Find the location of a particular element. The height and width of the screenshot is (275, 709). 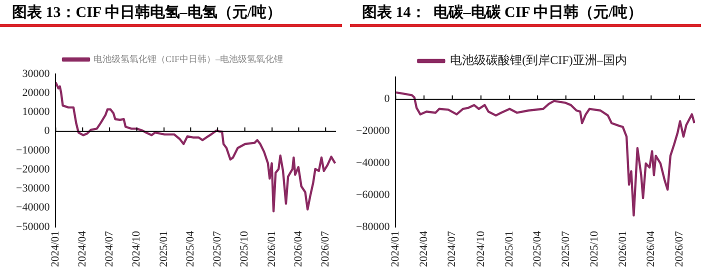

y-tick-label: −30000 is located at coordinates (33, 188).